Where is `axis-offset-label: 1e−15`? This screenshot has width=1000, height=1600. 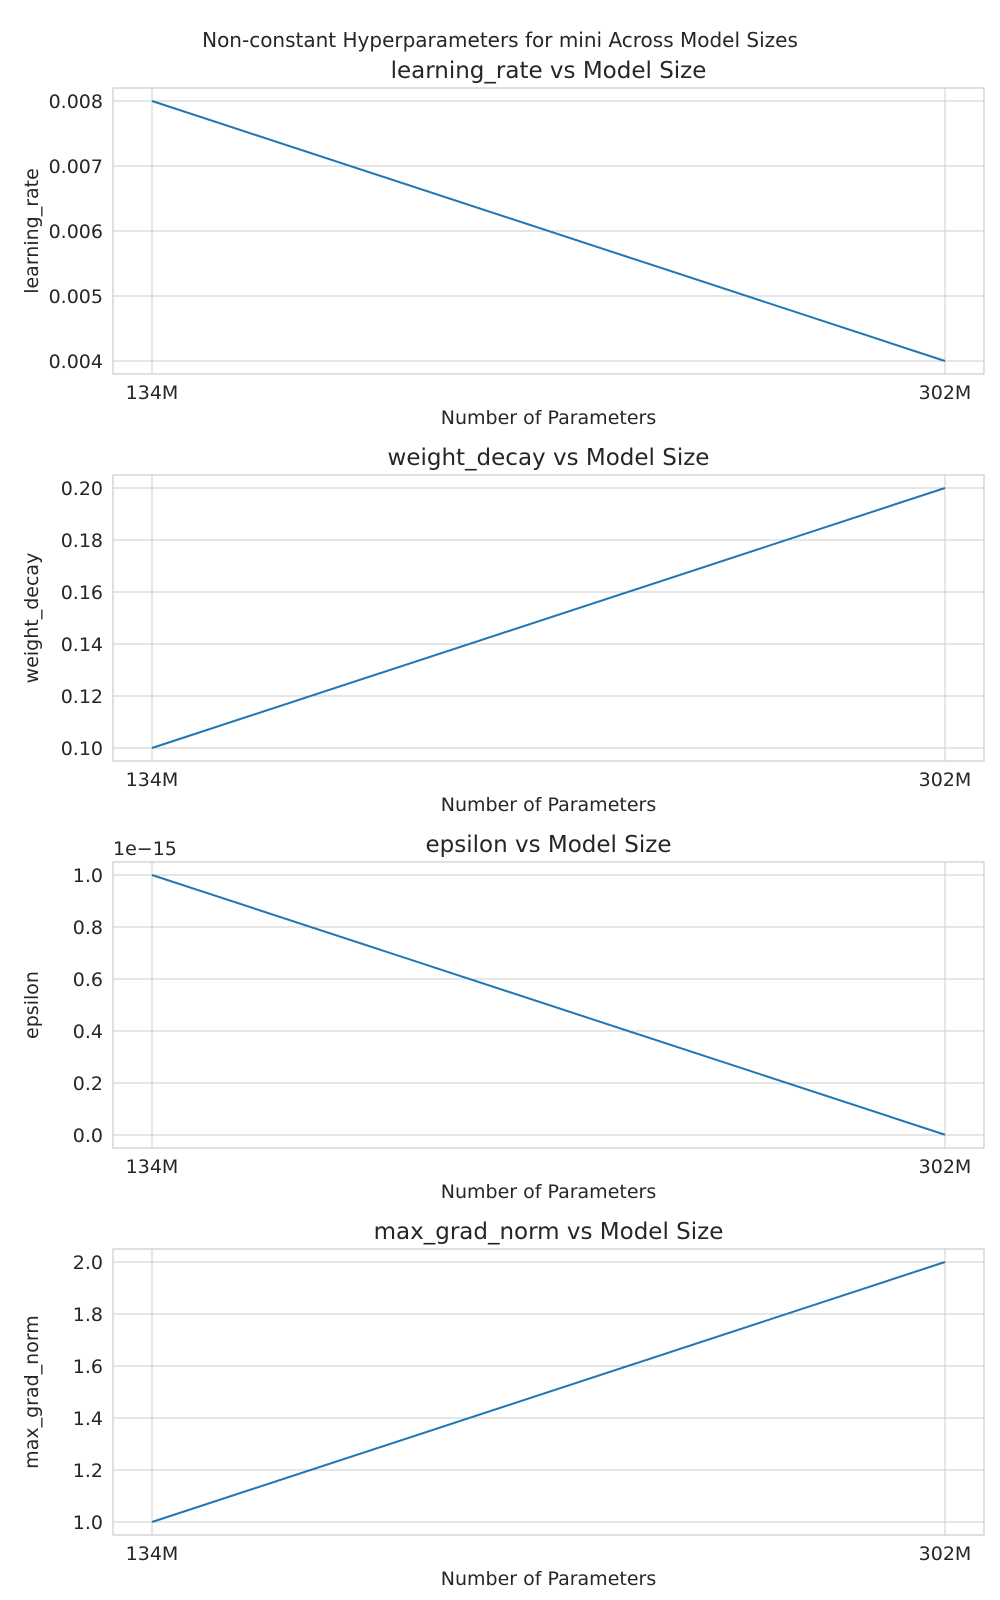 axis-offset-label: 1e−15 is located at coordinates (145, 849).